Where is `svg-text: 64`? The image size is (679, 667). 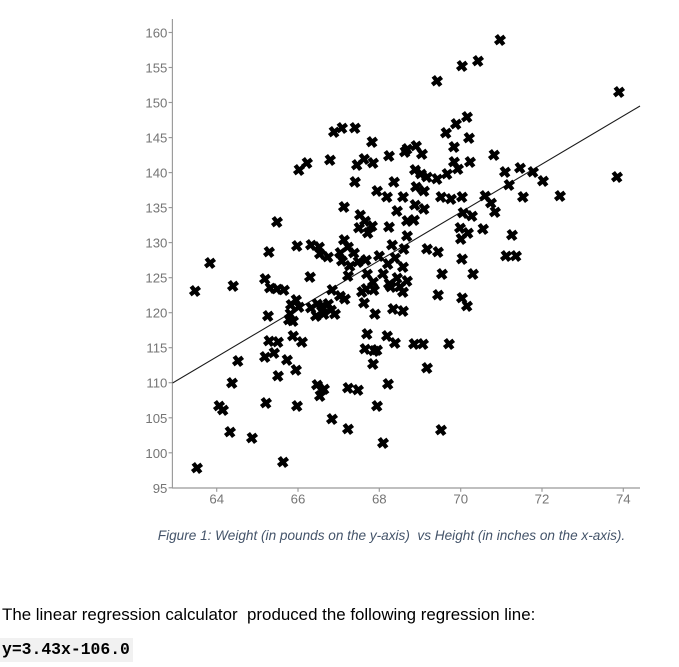
svg-text: 64 is located at coordinates (216, 498).